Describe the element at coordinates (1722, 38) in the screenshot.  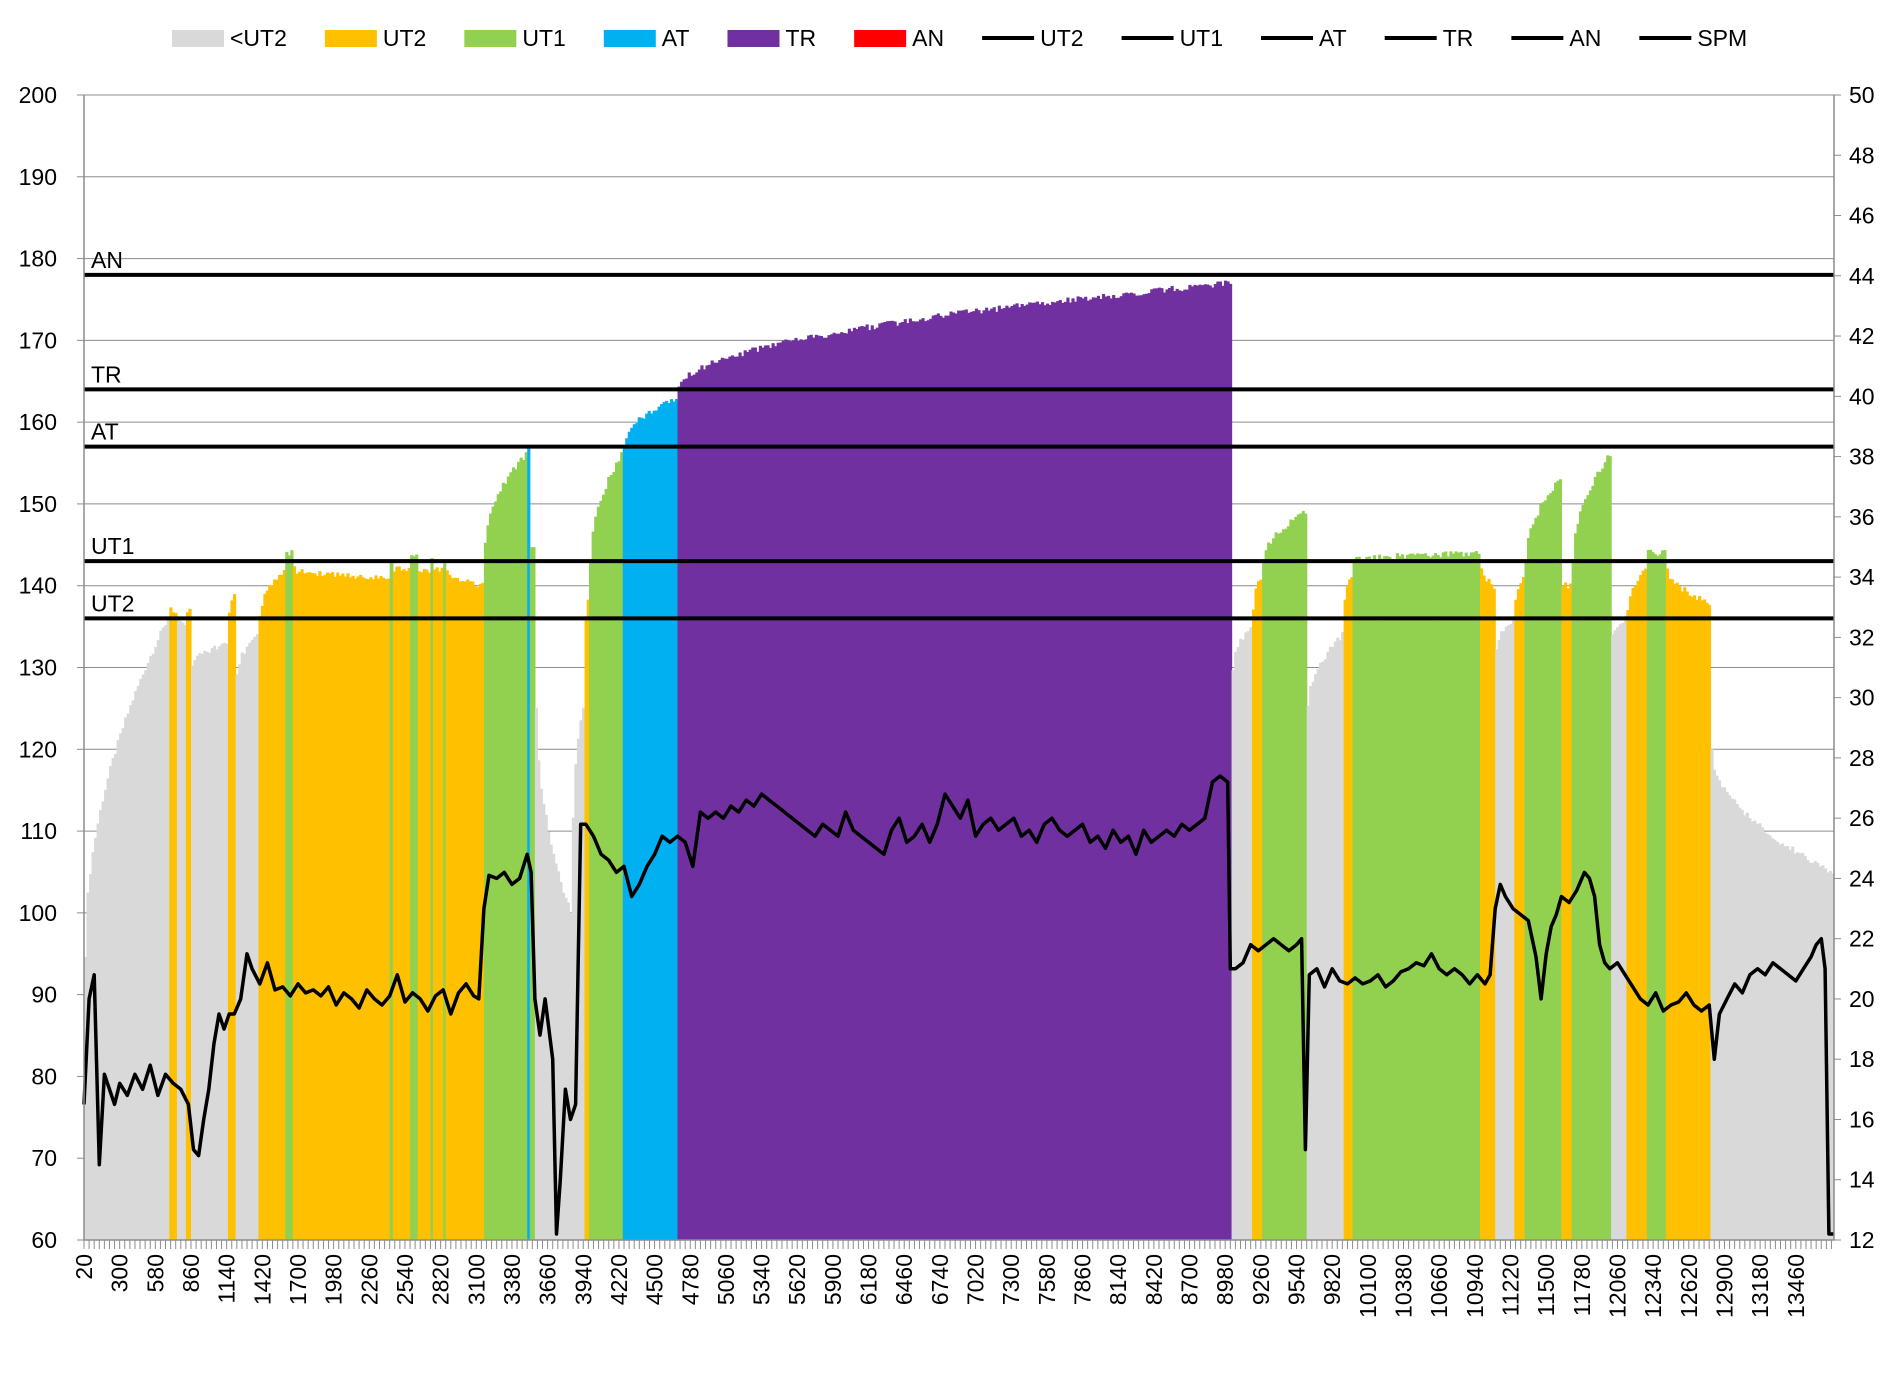
I see `legend-label: SPM` at that location.